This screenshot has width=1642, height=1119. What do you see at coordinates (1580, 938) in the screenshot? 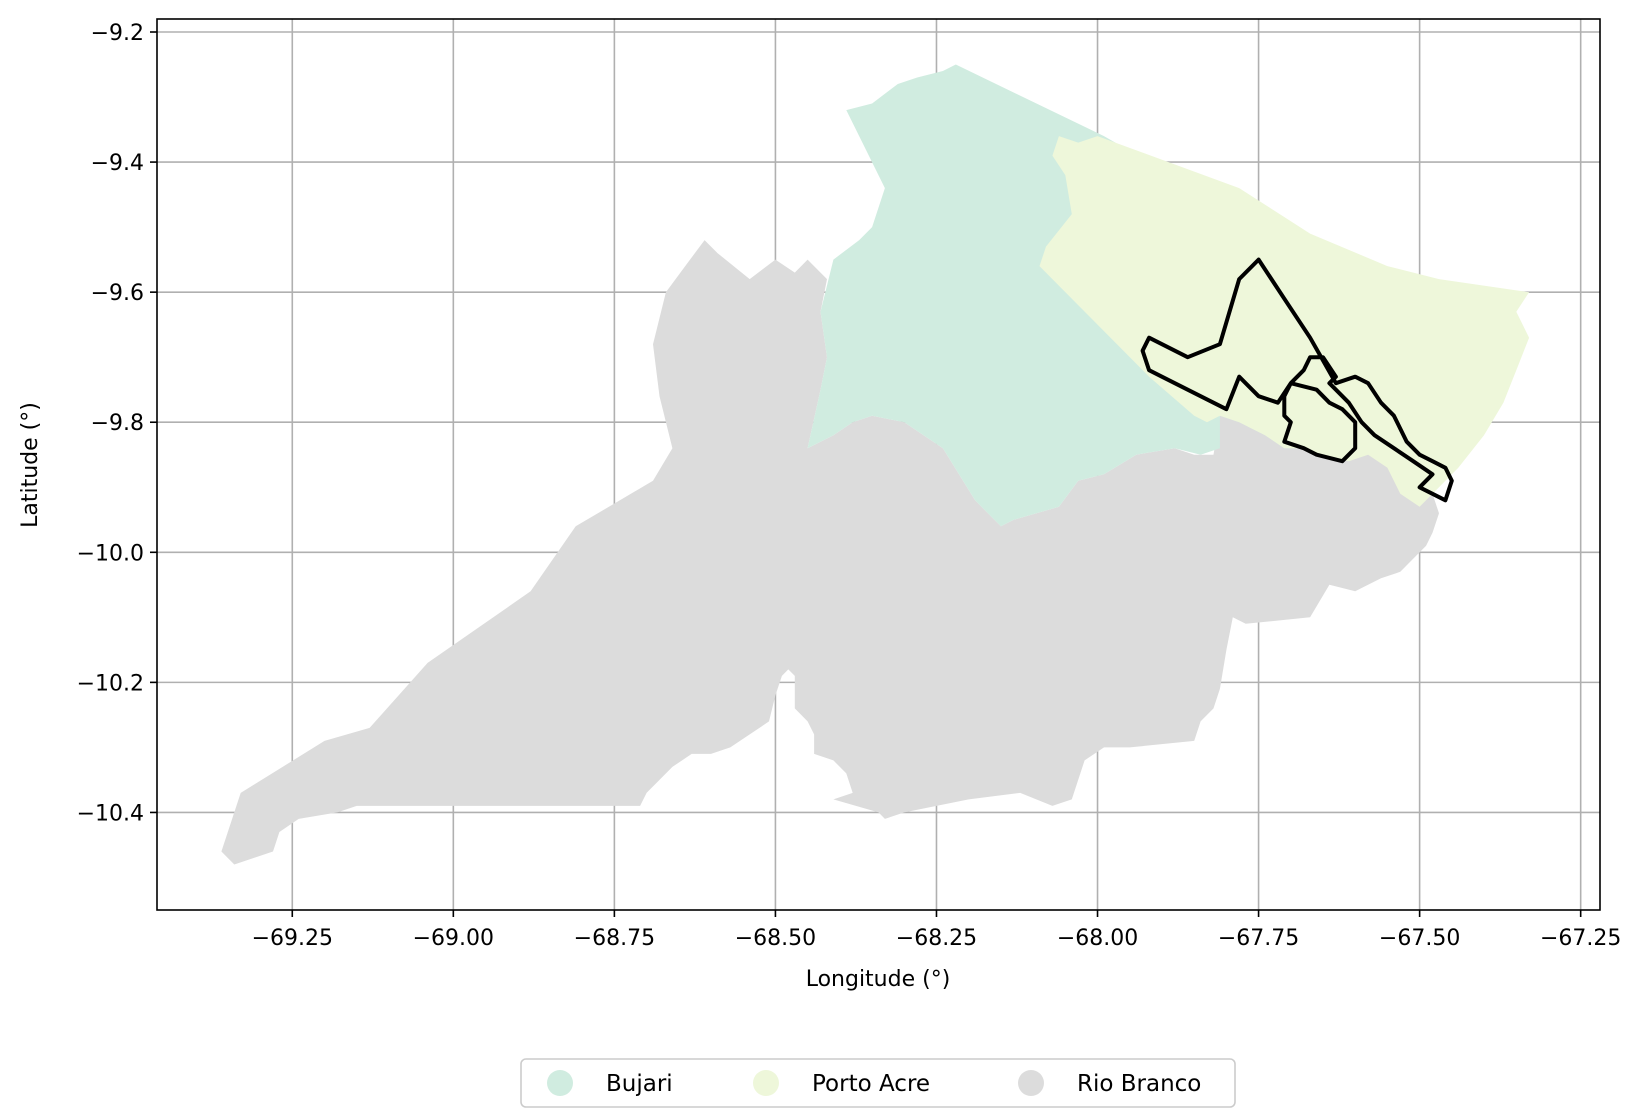
I see `x-tick-label: −67.25` at bounding box center [1580, 938].